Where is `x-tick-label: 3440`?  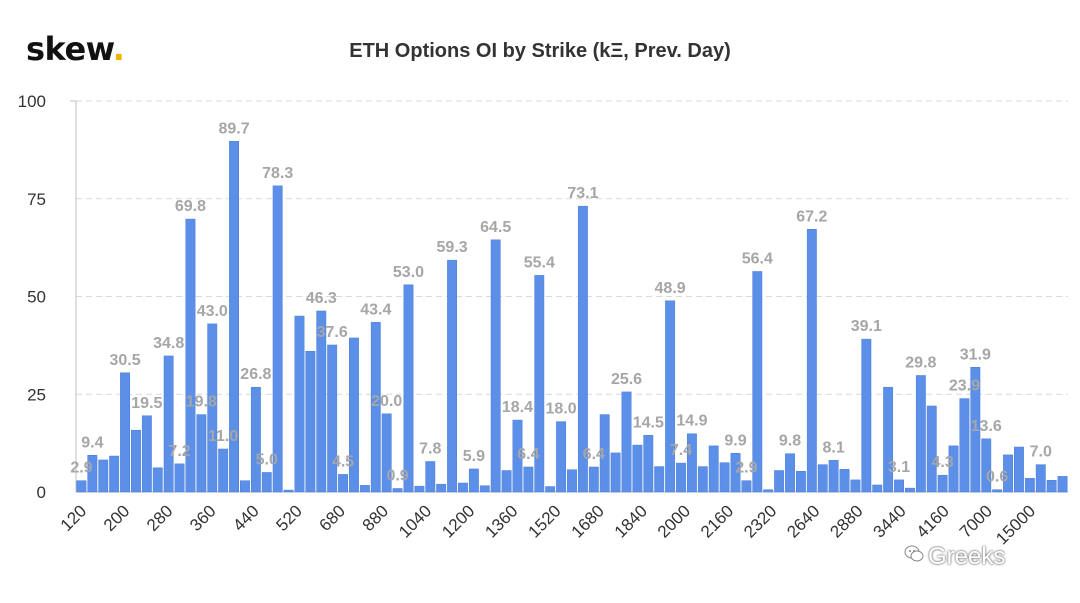
x-tick-label: 3440 is located at coordinates (890, 521).